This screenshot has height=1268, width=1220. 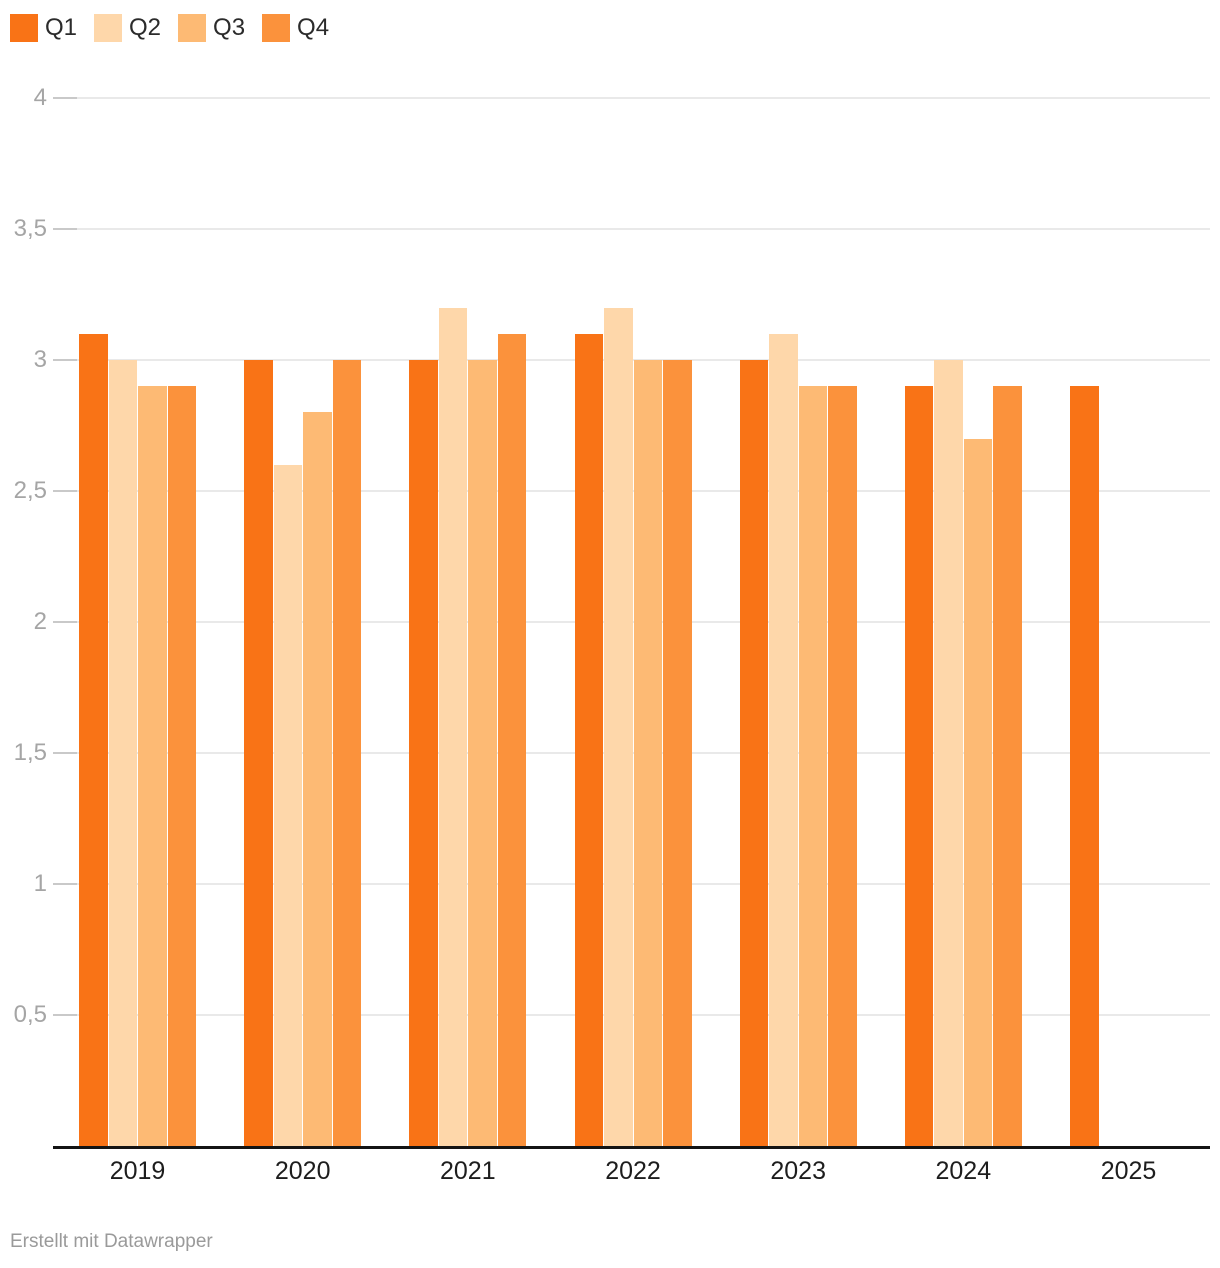 I want to click on bar-2021-q2, so click(x=453, y=726).